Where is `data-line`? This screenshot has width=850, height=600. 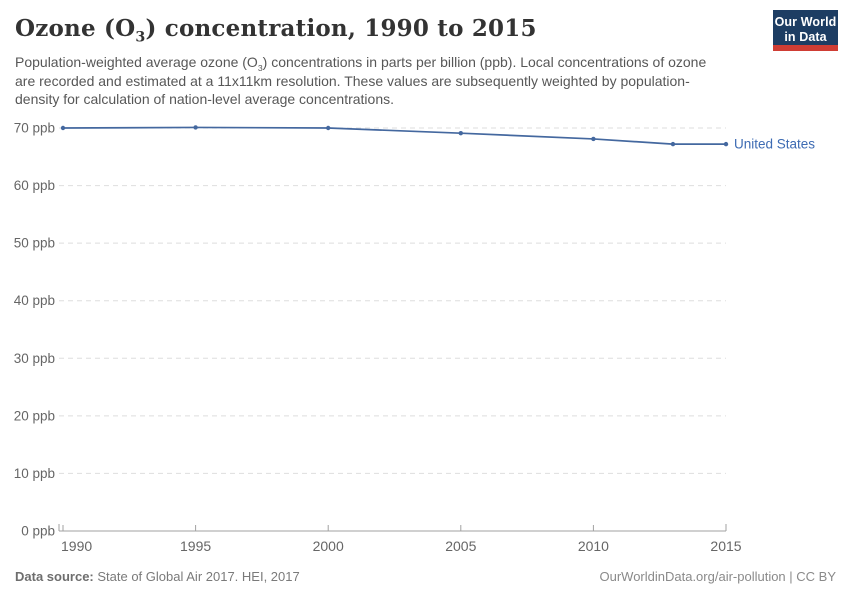
data-line is located at coordinates (394, 135).